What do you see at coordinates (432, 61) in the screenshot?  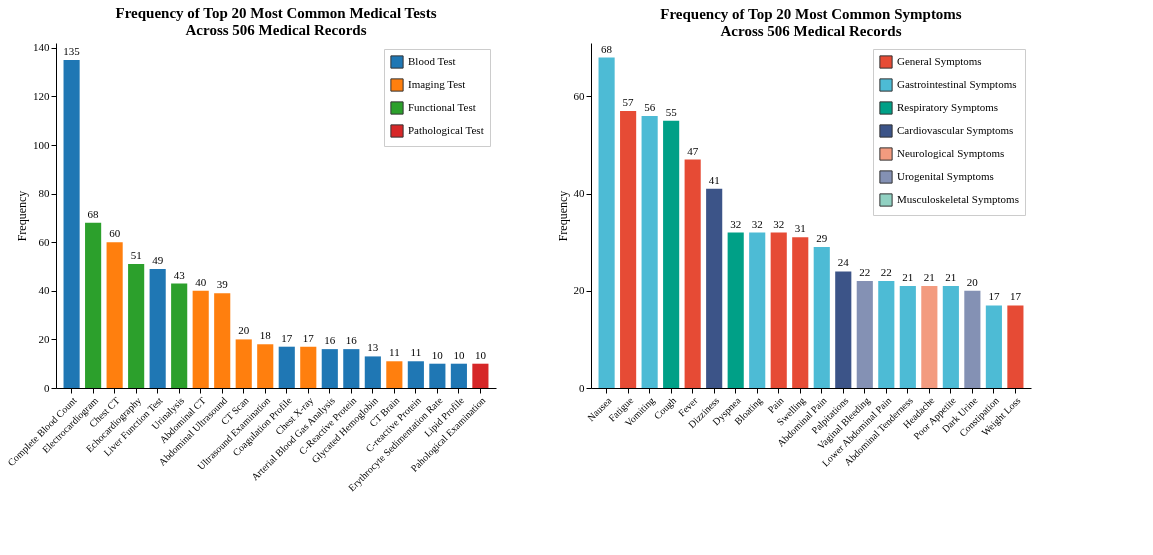 I see `legend-label: Blood Test` at bounding box center [432, 61].